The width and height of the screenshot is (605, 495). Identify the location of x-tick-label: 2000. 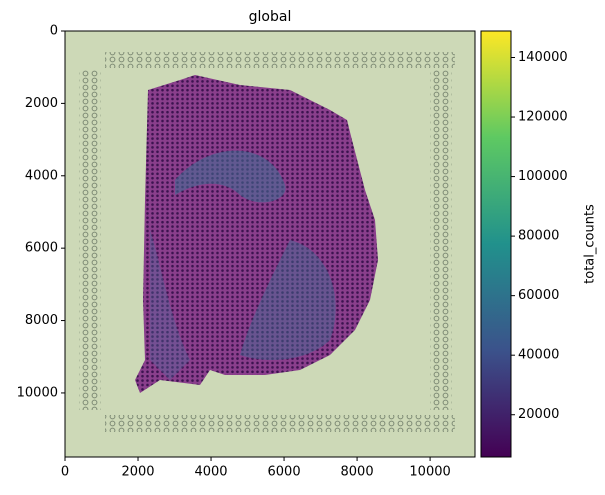
(137, 472).